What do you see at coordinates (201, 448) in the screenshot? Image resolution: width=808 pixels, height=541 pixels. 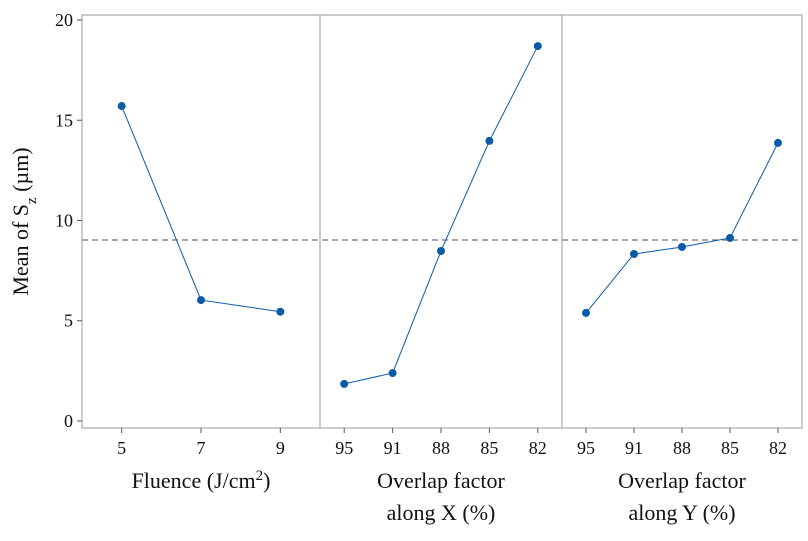 I see `x-tick-label: 7` at bounding box center [201, 448].